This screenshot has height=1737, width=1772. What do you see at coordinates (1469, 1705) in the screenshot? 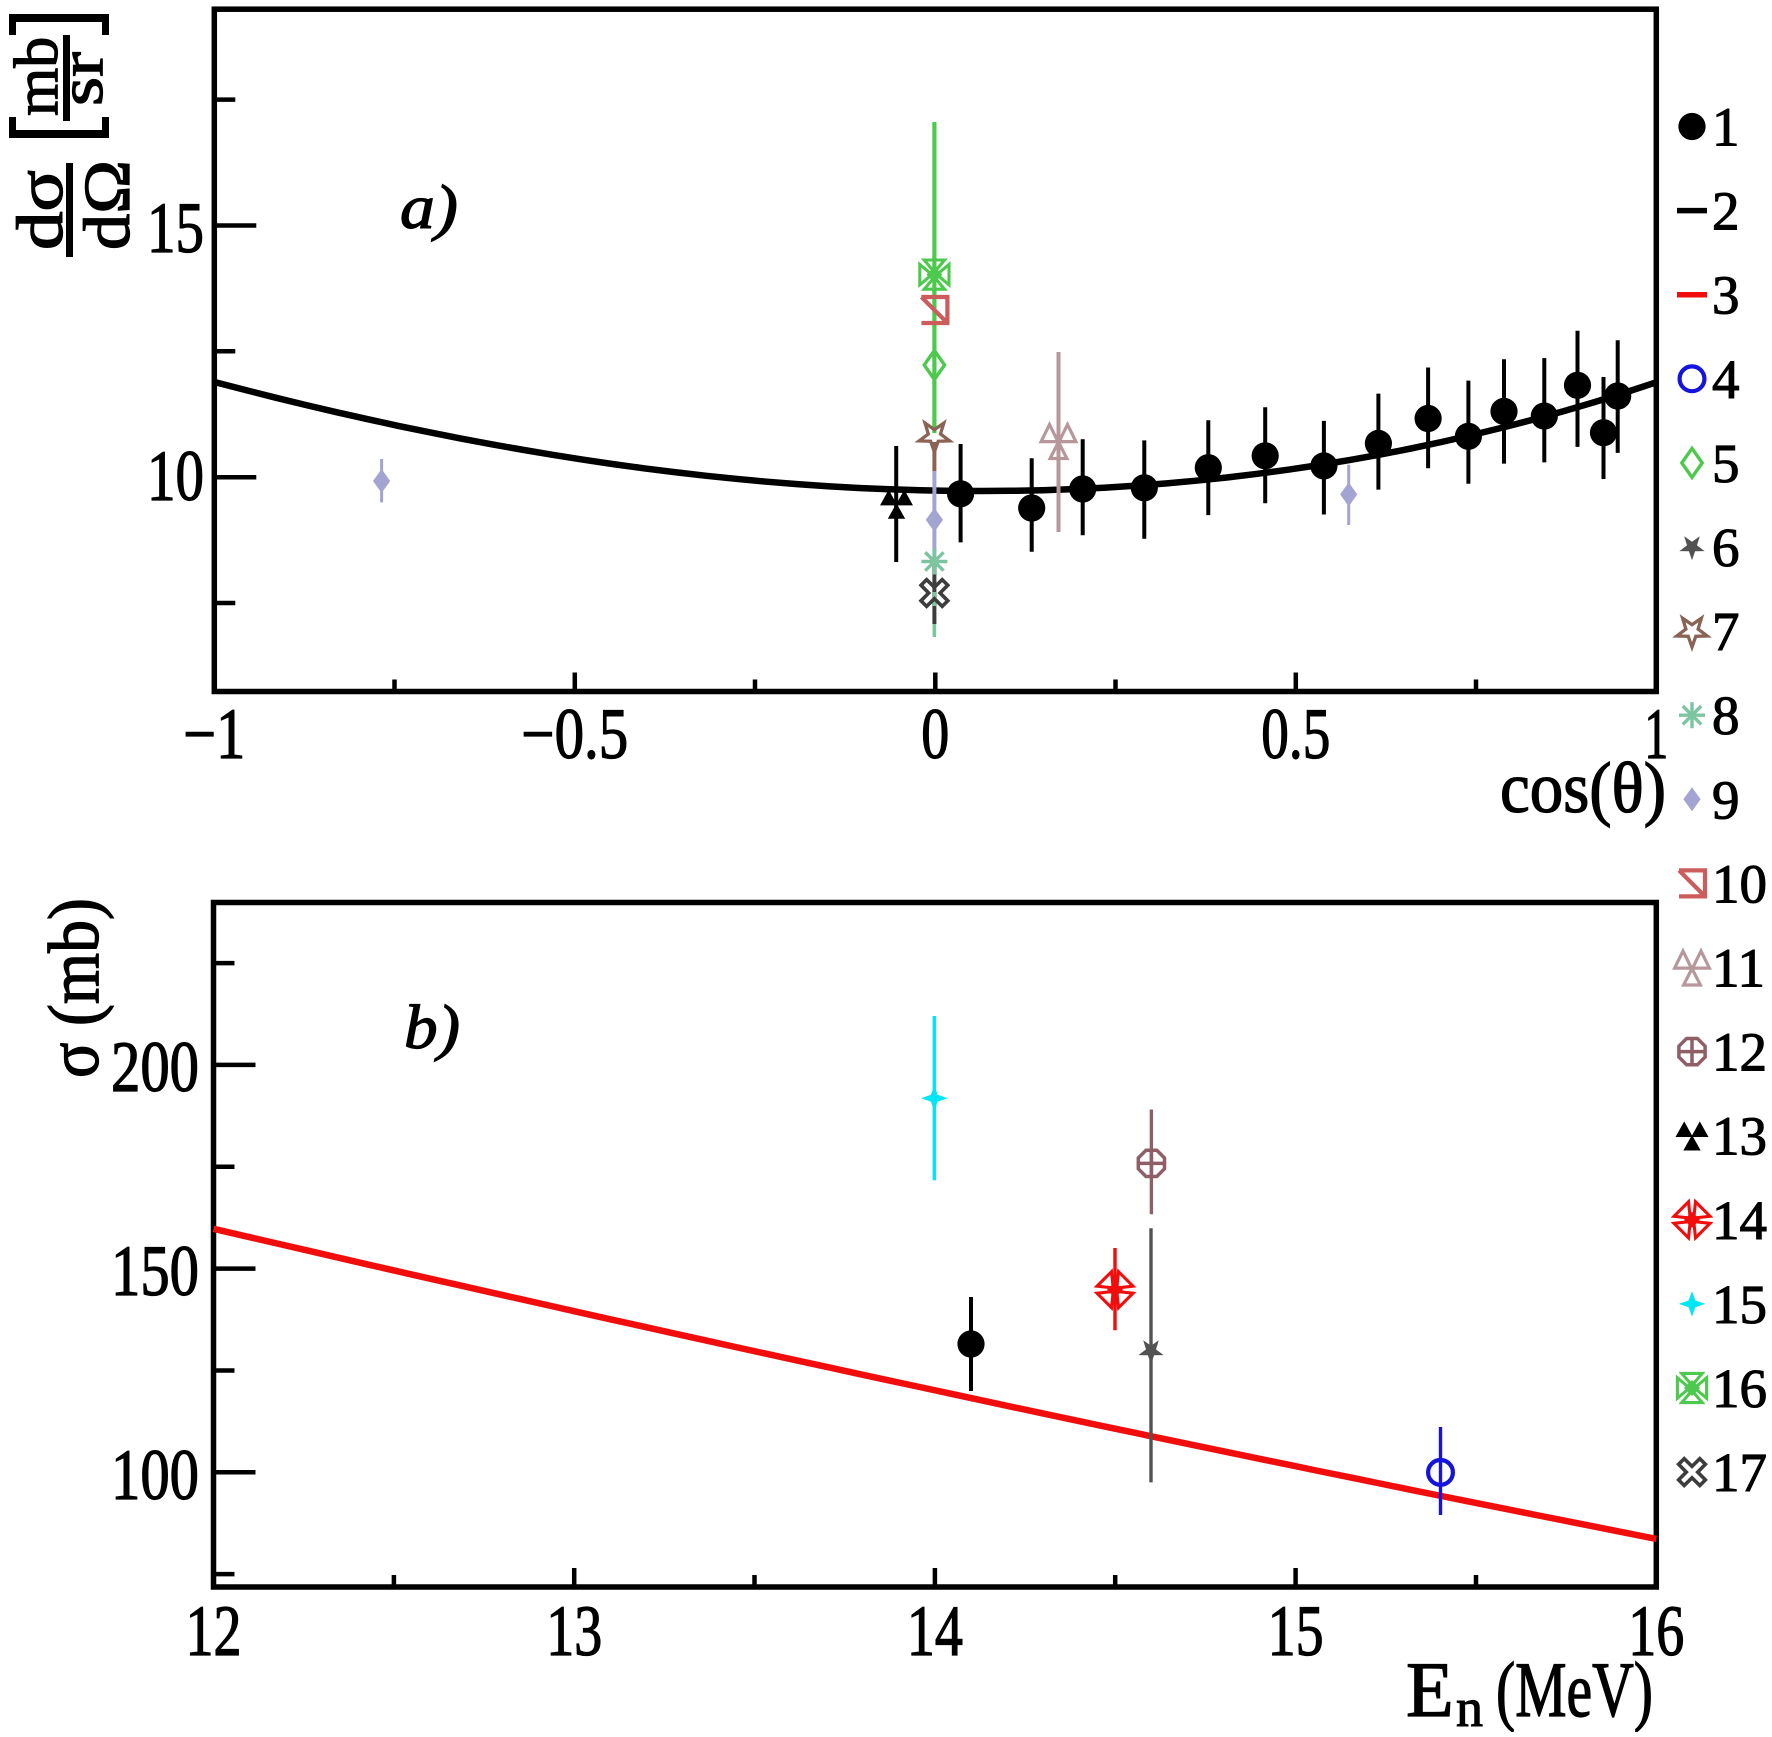
I see `svg-text: n` at bounding box center [1469, 1705].